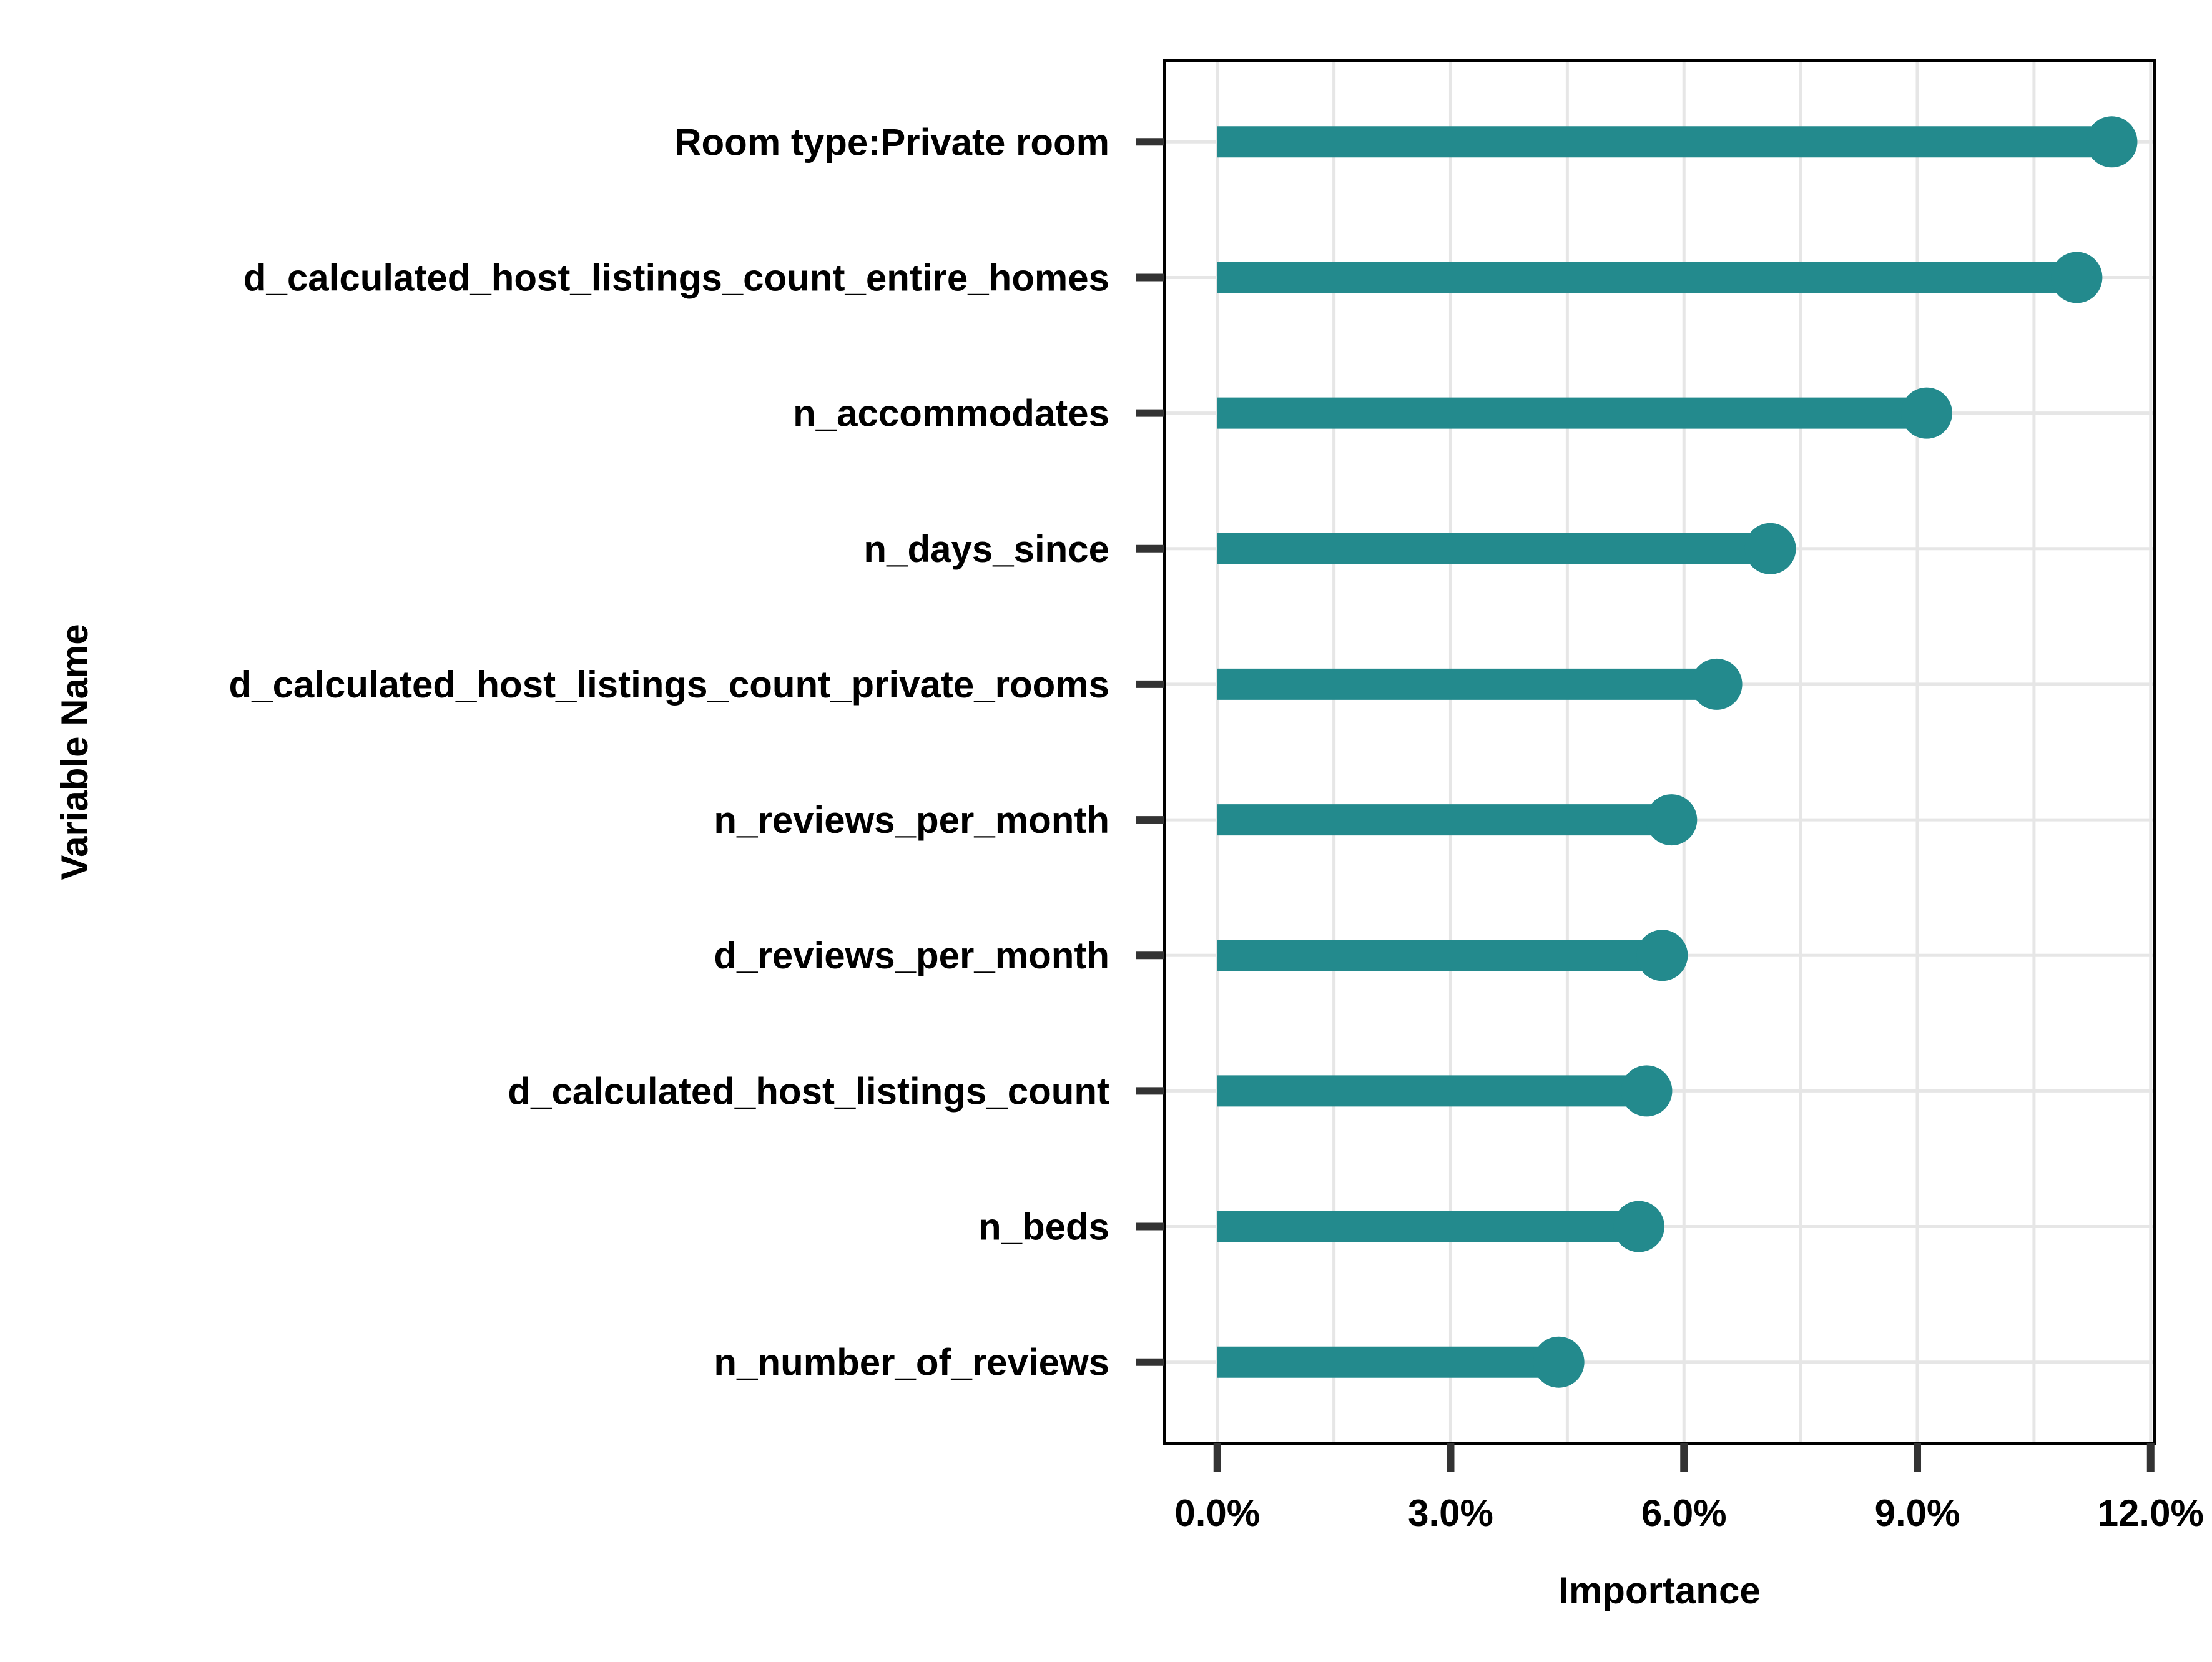 The width and height of the screenshot is (2212, 1662). Describe the element at coordinates (911, 1363) in the screenshot. I see `y-tick-label: n_number_of_reviews` at that location.